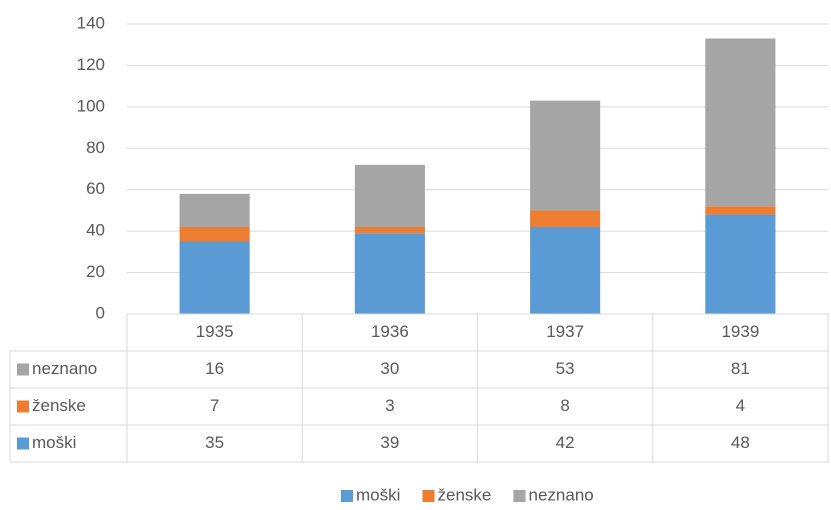  Describe the element at coordinates (740, 368) in the screenshot. I see `table-cell: 81` at that location.